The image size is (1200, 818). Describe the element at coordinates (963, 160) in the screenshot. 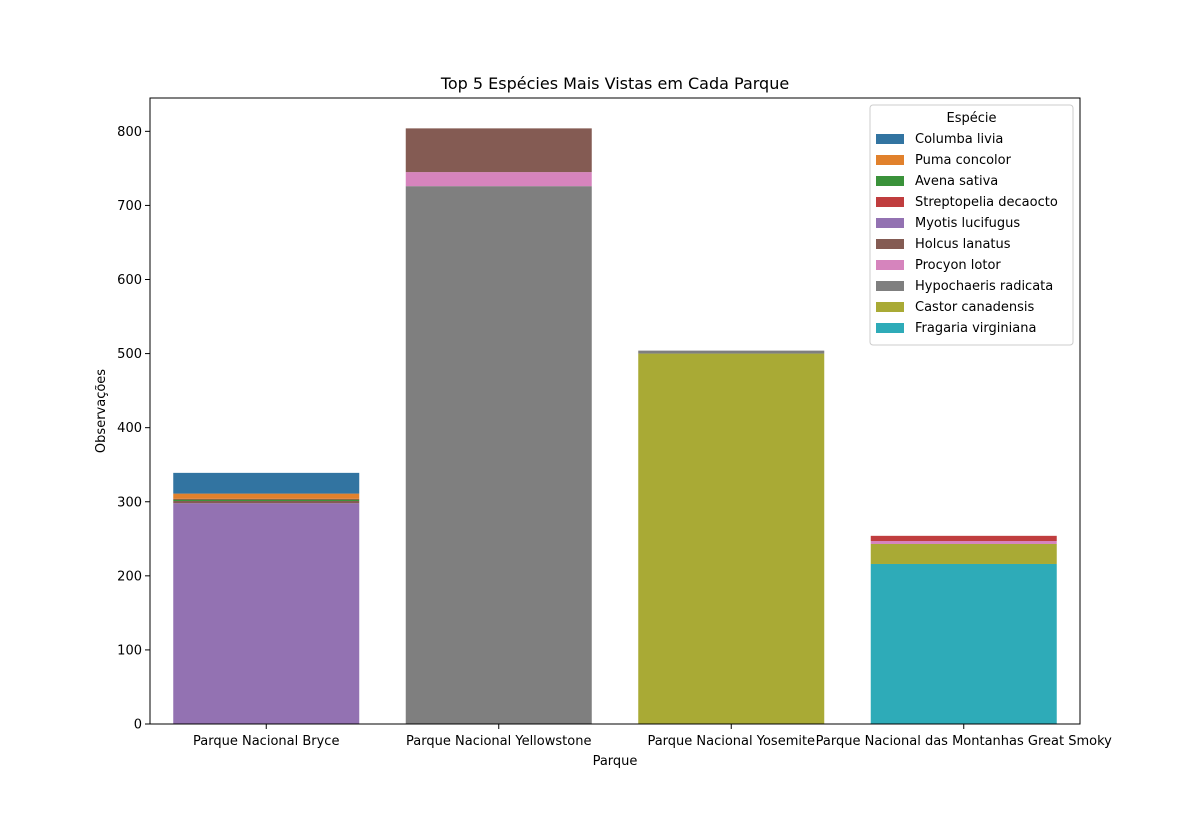

I see `legend-label: Puma concolor` at that location.